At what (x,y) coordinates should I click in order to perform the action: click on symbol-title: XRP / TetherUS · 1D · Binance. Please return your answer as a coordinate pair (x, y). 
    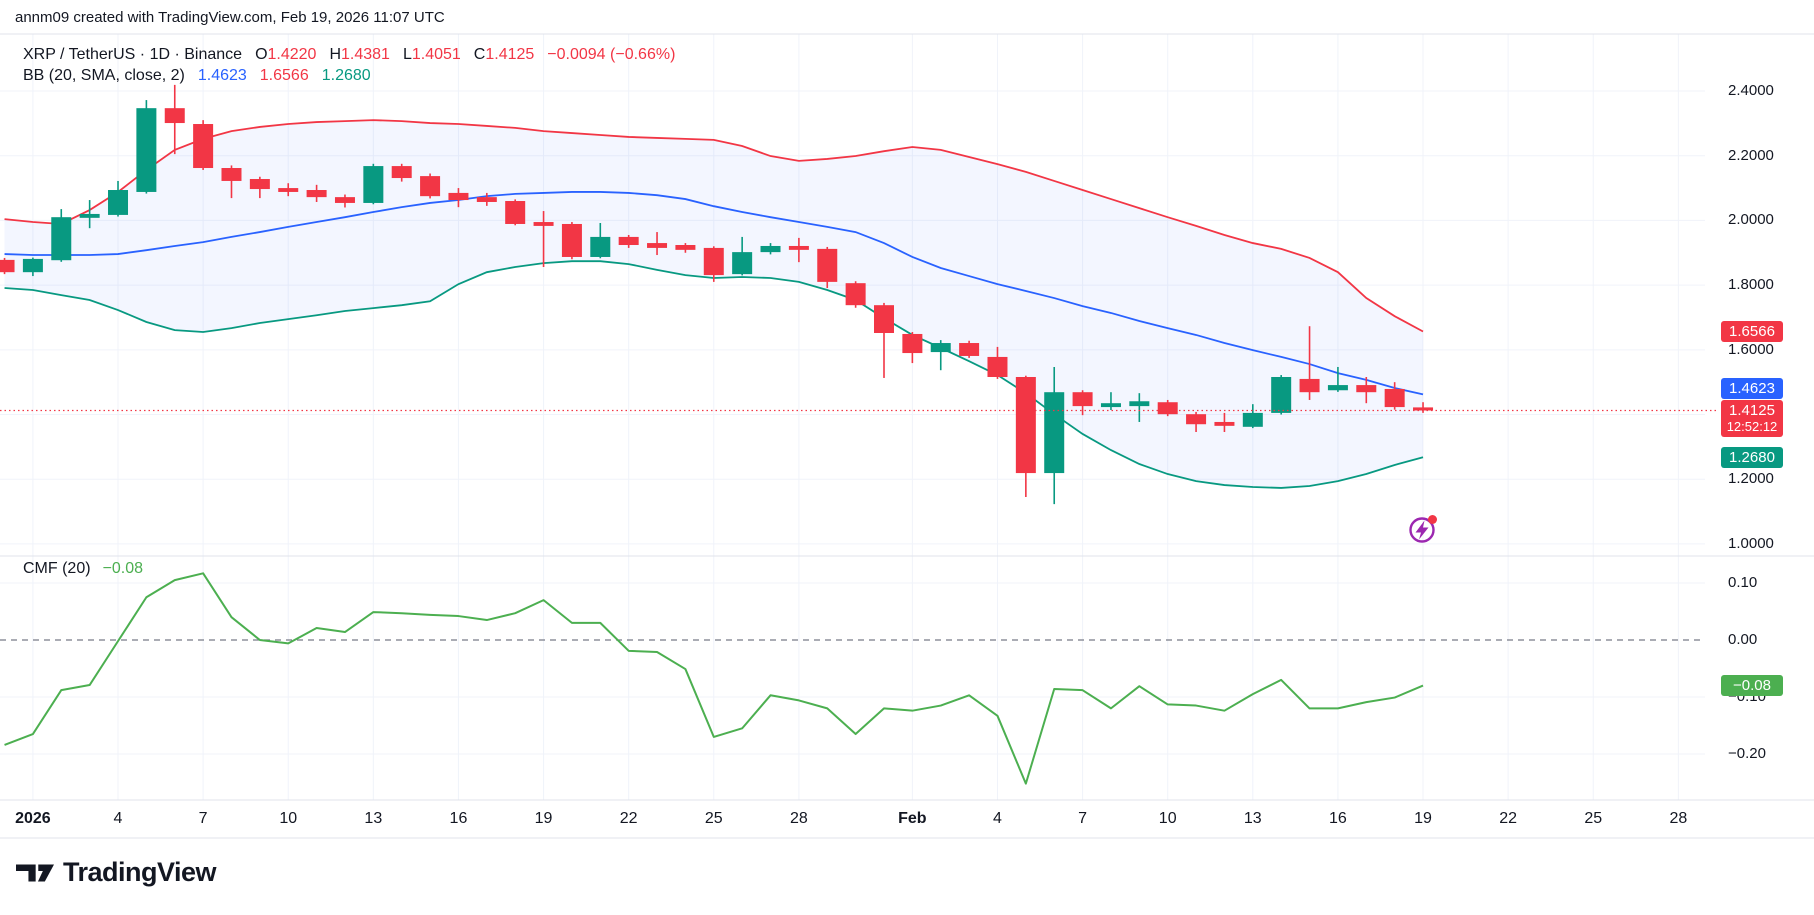
    Looking at the image, I should click on (133, 54).